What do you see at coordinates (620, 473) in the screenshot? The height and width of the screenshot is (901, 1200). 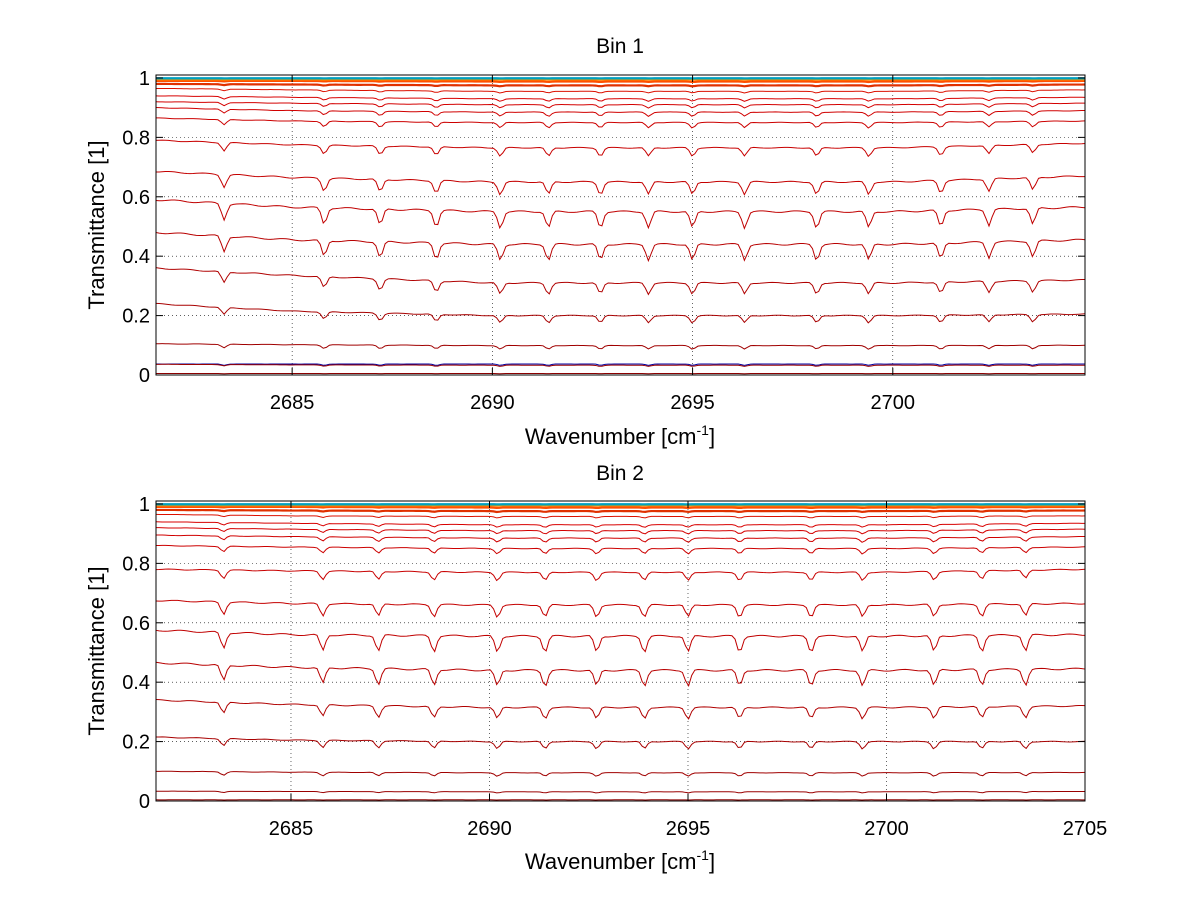 I see `bin-2-title: Bin 2` at bounding box center [620, 473].